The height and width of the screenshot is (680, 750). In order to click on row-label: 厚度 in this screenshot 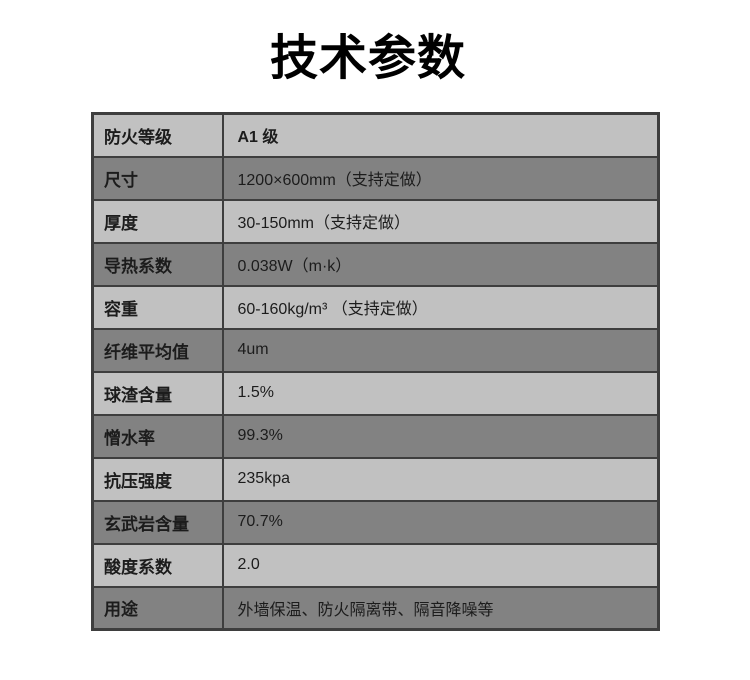, I will do `click(157, 221)`.